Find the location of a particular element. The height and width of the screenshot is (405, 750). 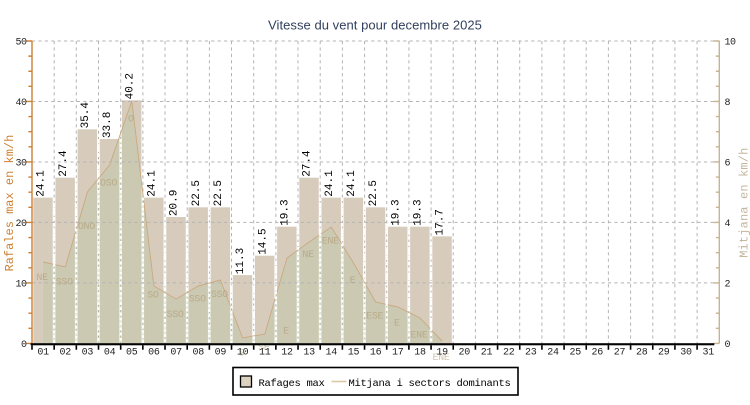

svg-text: 40 is located at coordinates (21, 103).